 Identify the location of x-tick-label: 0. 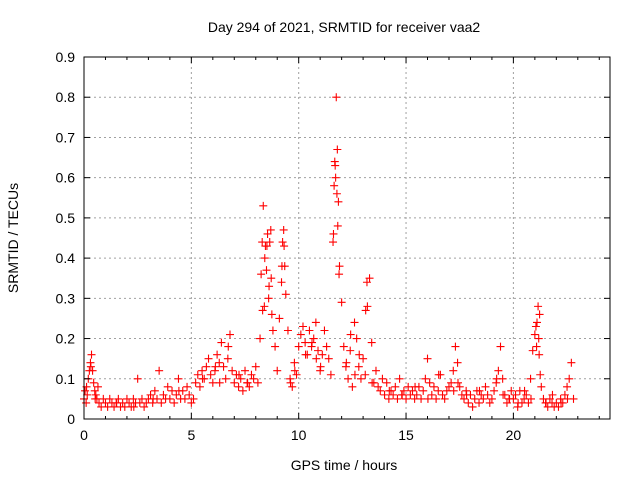
(84, 435).